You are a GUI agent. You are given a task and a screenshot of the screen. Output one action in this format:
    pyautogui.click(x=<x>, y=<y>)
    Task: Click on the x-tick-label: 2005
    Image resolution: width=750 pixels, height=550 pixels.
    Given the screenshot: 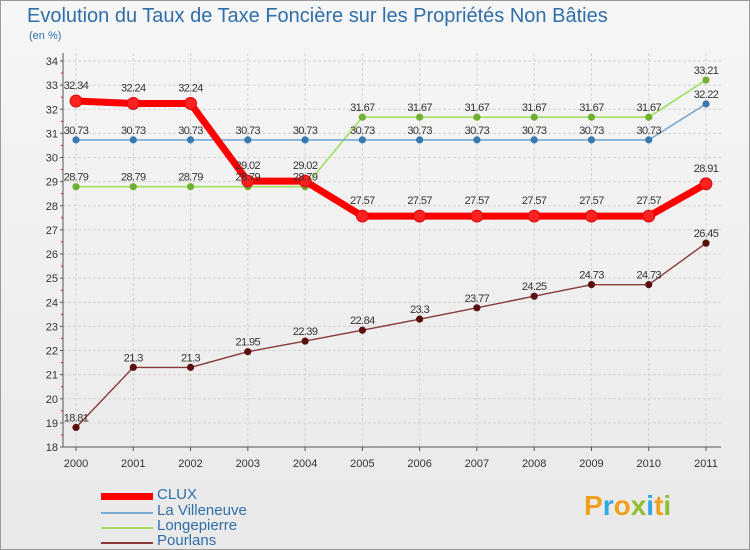 What is the action you would take?
    pyautogui.click(x=362, y=464)
    